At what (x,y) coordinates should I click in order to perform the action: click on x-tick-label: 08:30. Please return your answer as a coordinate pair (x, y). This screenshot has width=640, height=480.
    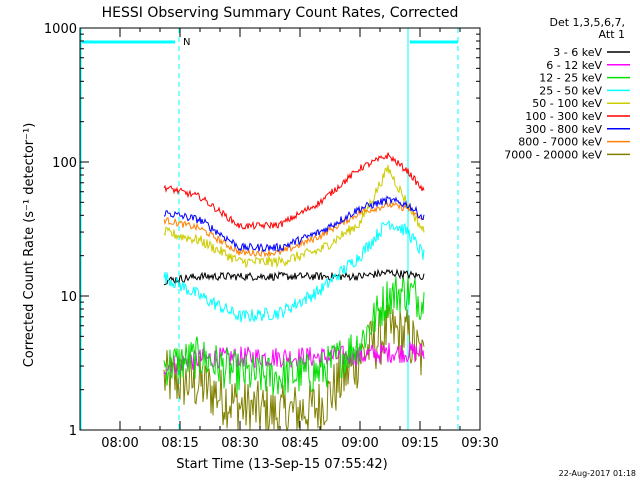
    Looking at the image, I should click on (239, 443).